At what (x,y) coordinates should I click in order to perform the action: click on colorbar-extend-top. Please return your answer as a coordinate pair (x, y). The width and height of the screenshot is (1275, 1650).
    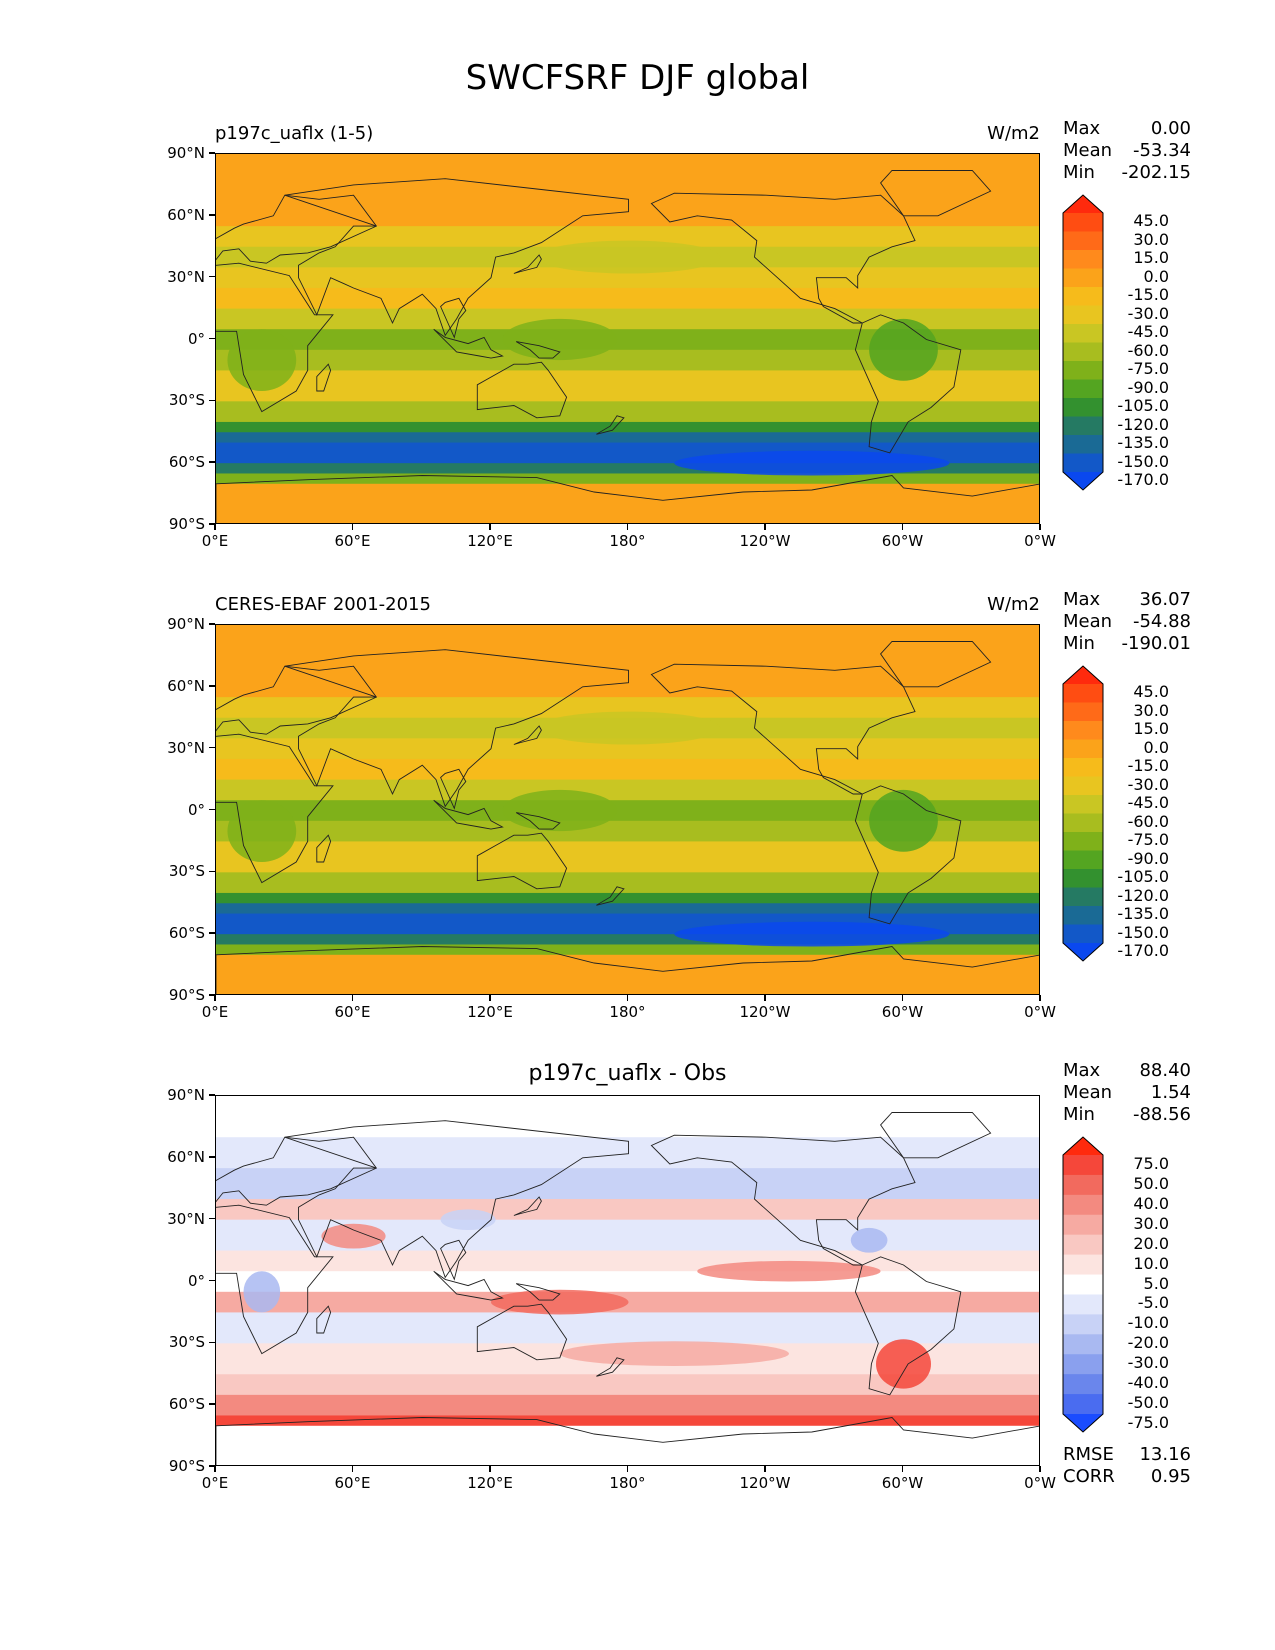
    Looking at the image, I should click on (1083, 675).